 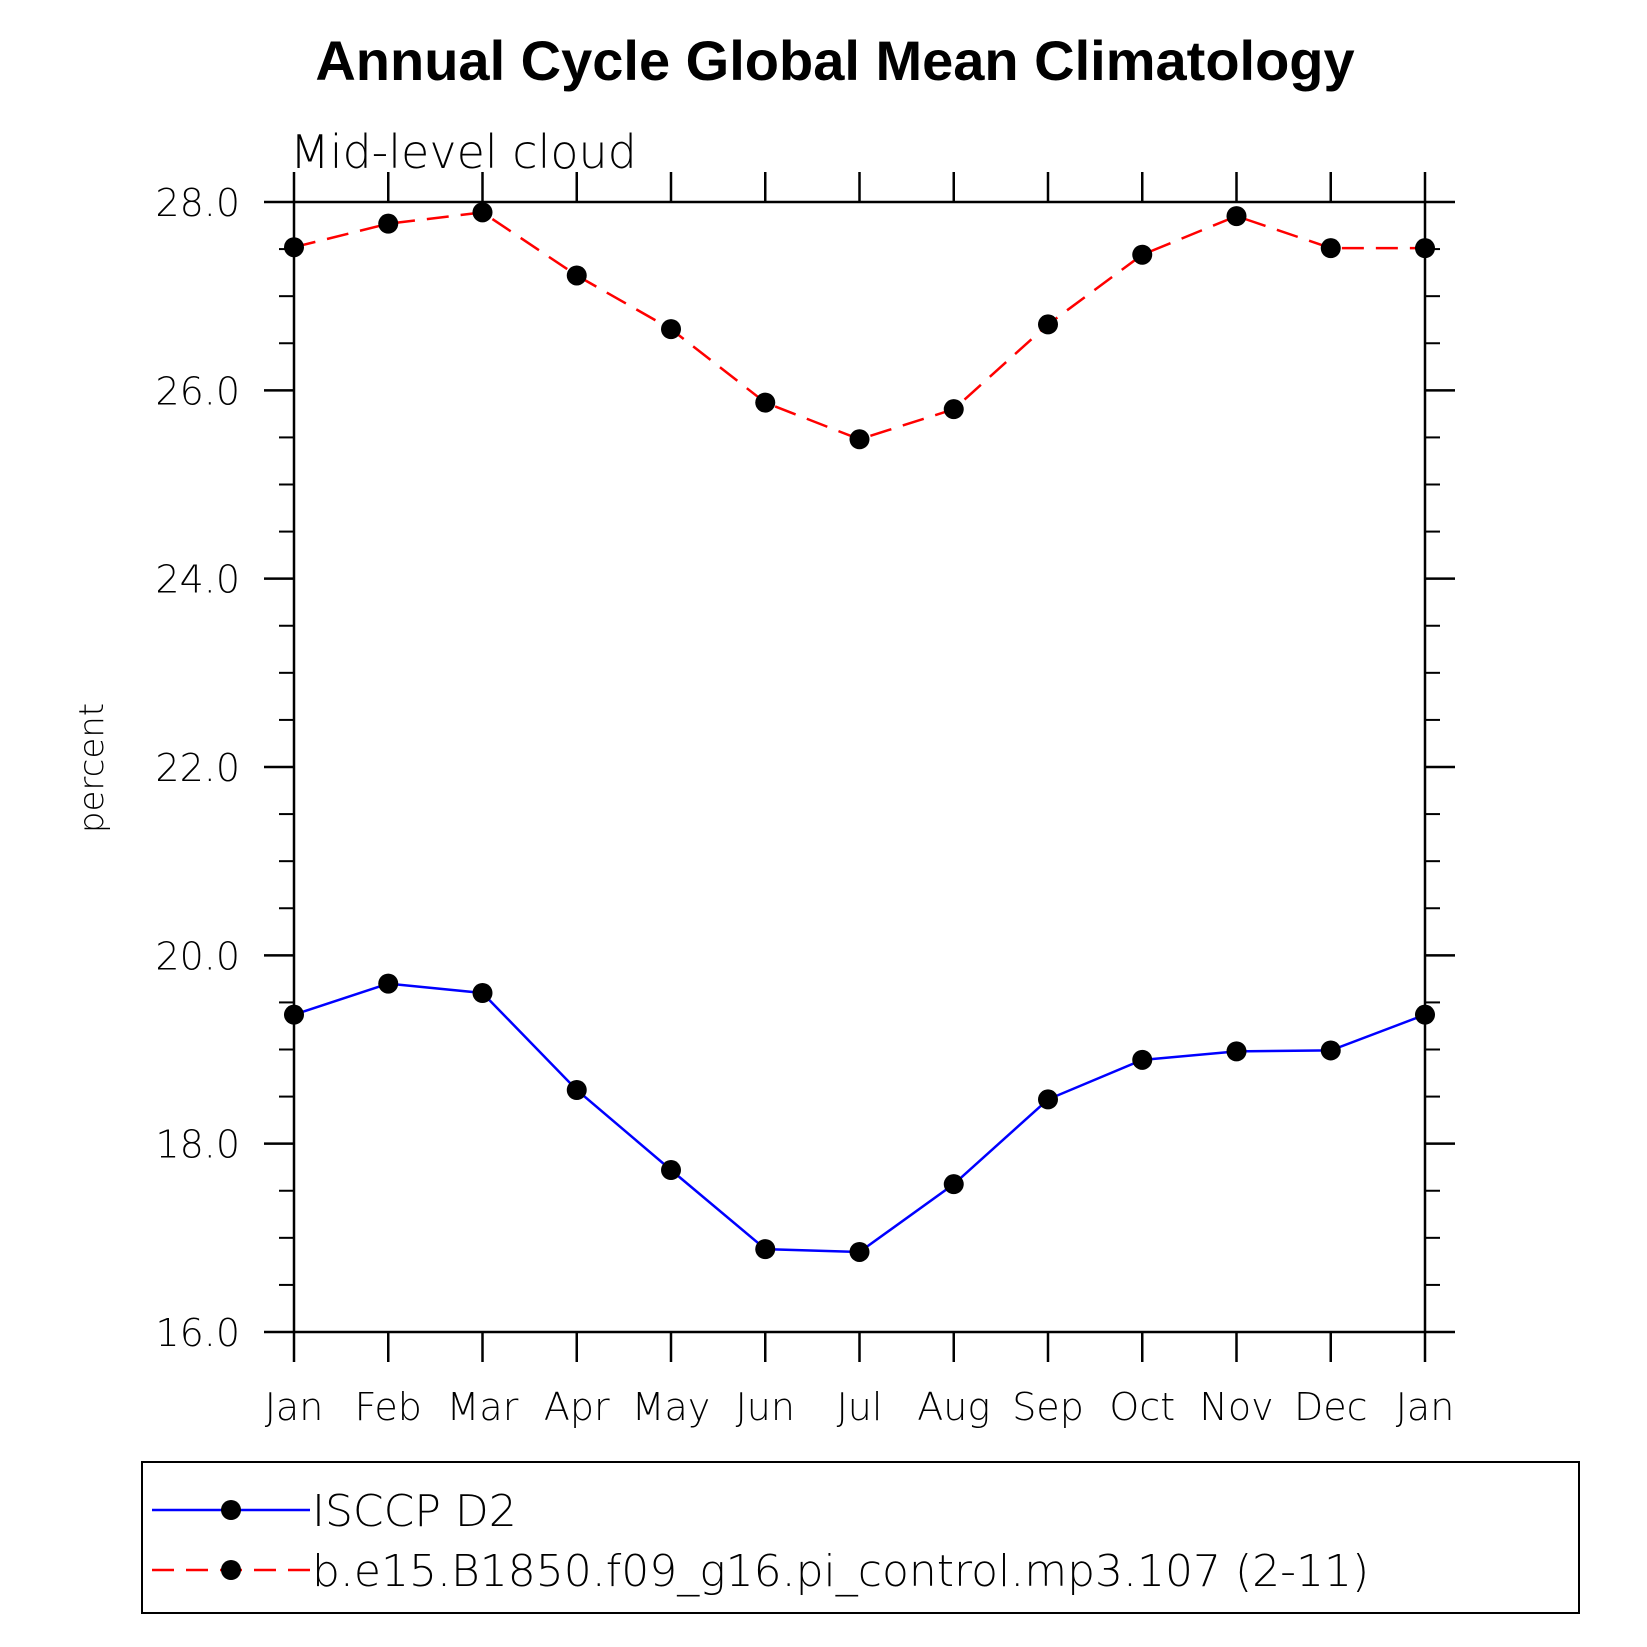 I want to click on x-tick-label: Jul, so click(x=860, y=1407).